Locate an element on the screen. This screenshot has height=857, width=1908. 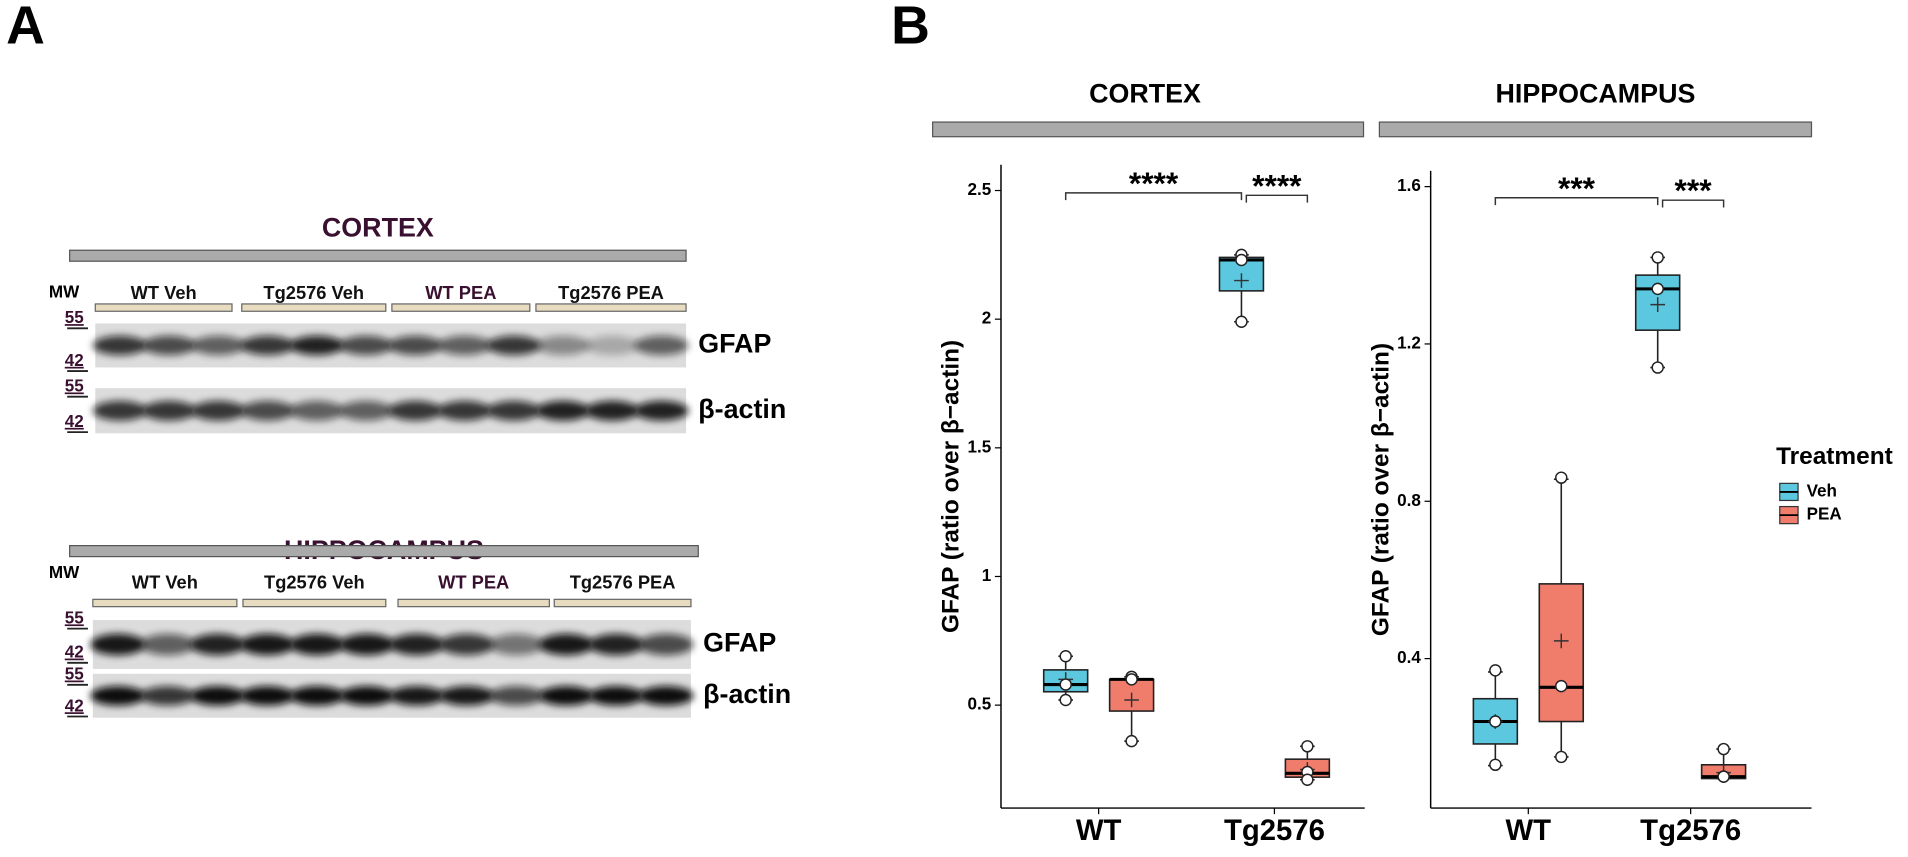
x-tick-label: Tg2576 is located at coordinates (1274, 830).